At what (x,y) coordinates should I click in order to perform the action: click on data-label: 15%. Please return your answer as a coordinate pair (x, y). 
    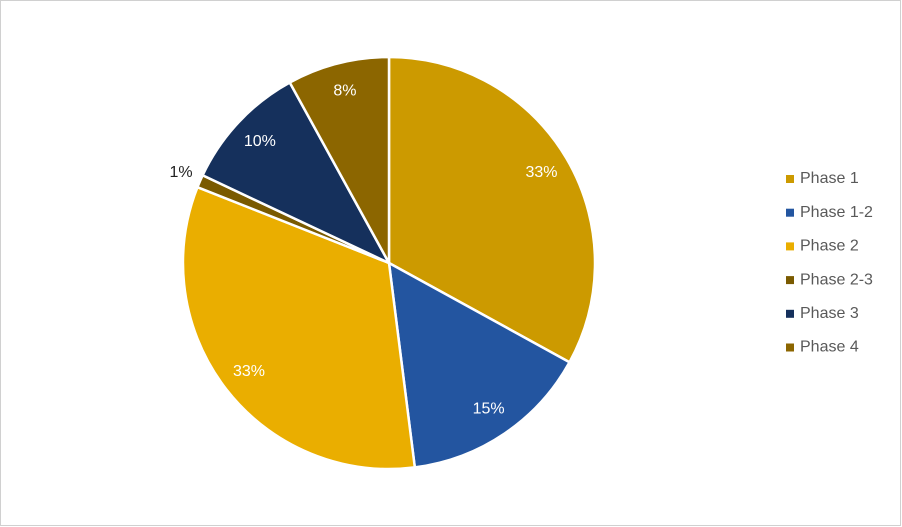
    Looking at the image, I should click on (489, 409).